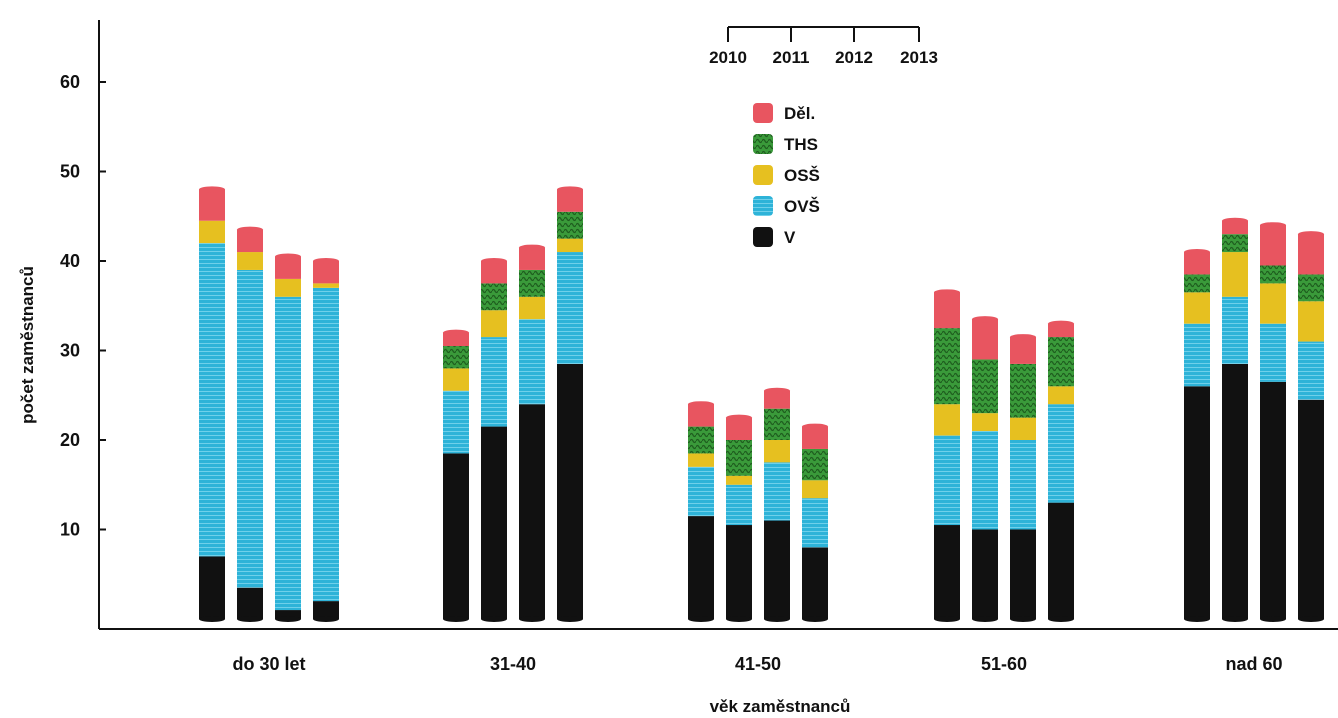 This screenshot has width=1338, height=718. Describe the element at coordinates (1253, 664) in the screenshot. I see `category-label: nad 60` at that location.